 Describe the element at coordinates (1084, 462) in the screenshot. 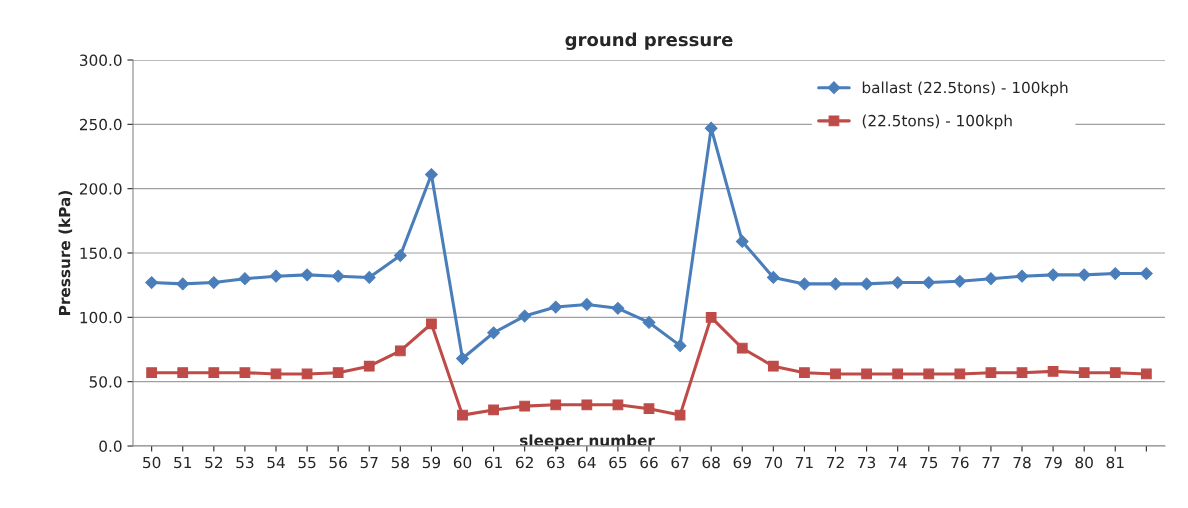

I see `x-tick-label: 80` at that location.